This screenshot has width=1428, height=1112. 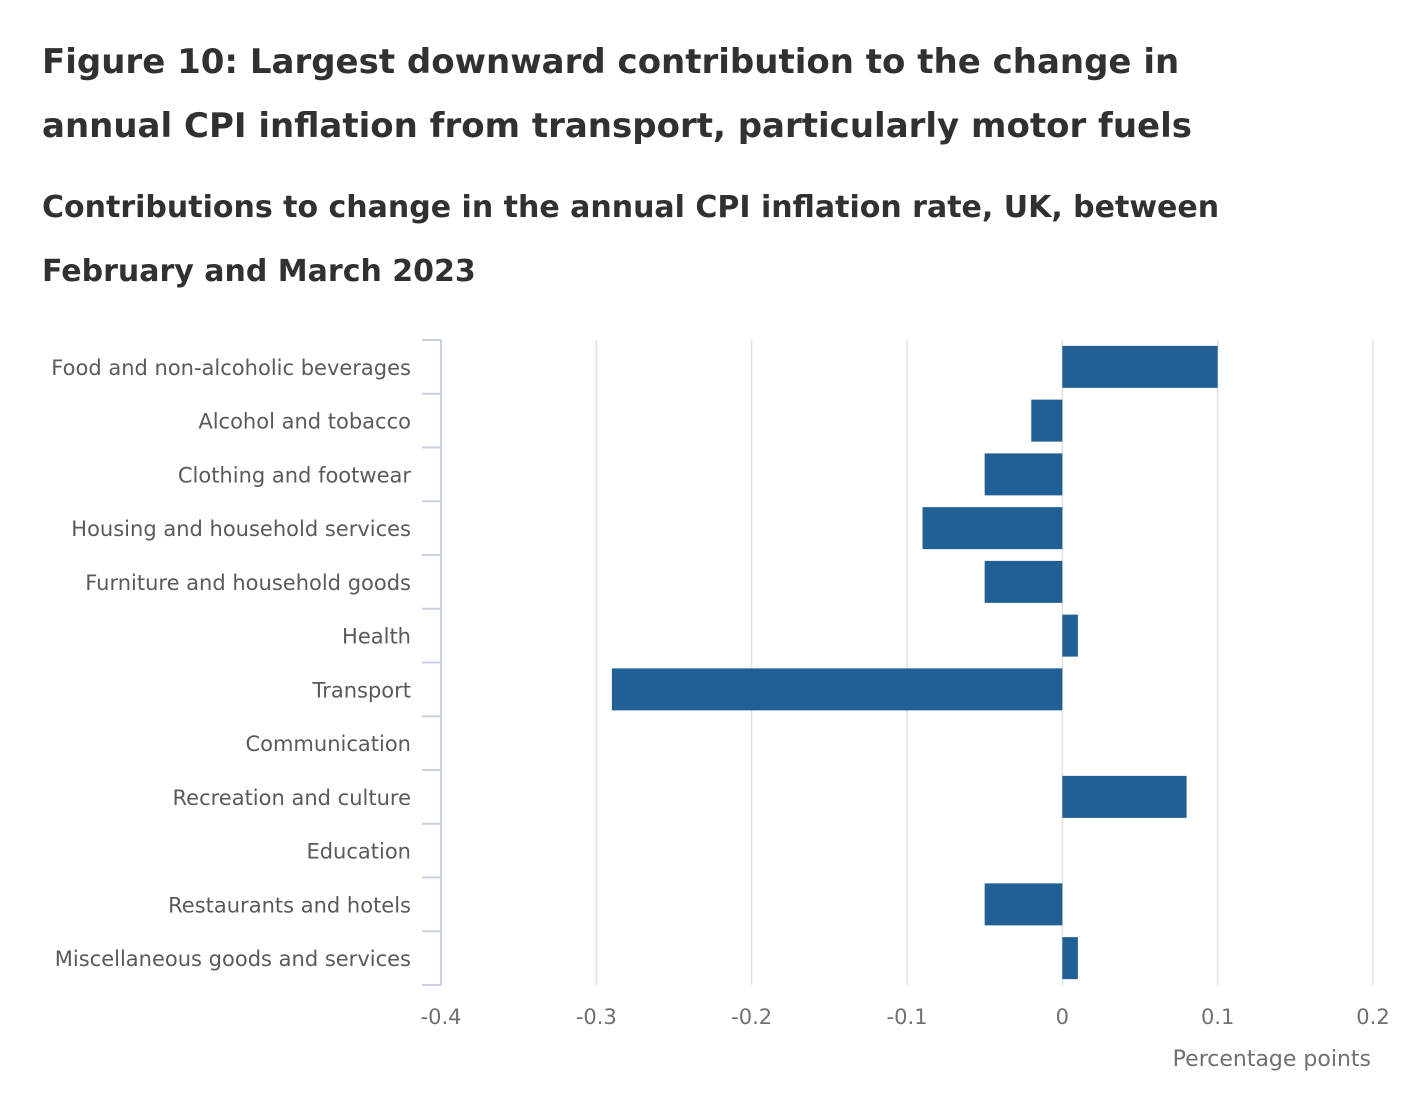 What do you see at coordinates (295, 475) in the screenshot?
I see `category-label: Clothing and footwear` at bounding box center [295, 475].